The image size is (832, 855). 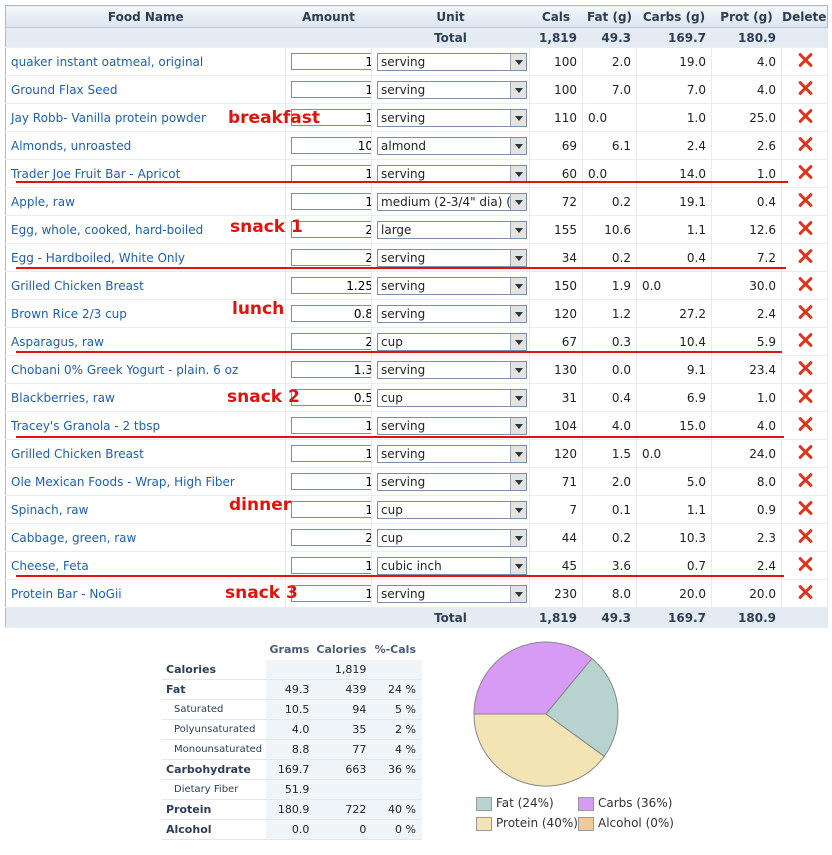 I want to click on col-fat: Fat (g), so click(x=609, y=16).